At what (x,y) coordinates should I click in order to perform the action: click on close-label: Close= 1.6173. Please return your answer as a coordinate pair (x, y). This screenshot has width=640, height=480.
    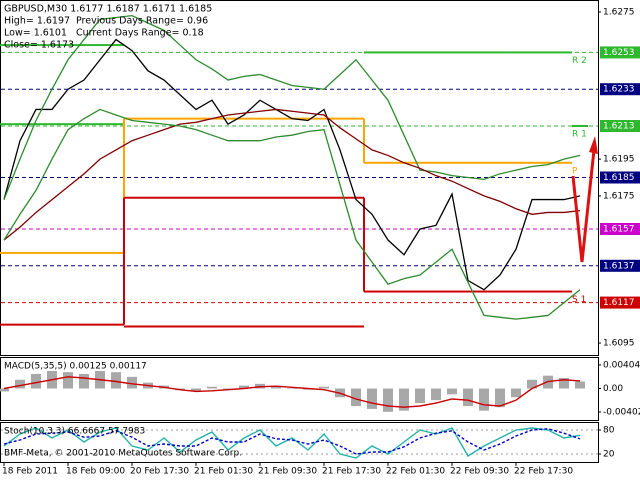
    Looking at the image, I should click on (39, 45).